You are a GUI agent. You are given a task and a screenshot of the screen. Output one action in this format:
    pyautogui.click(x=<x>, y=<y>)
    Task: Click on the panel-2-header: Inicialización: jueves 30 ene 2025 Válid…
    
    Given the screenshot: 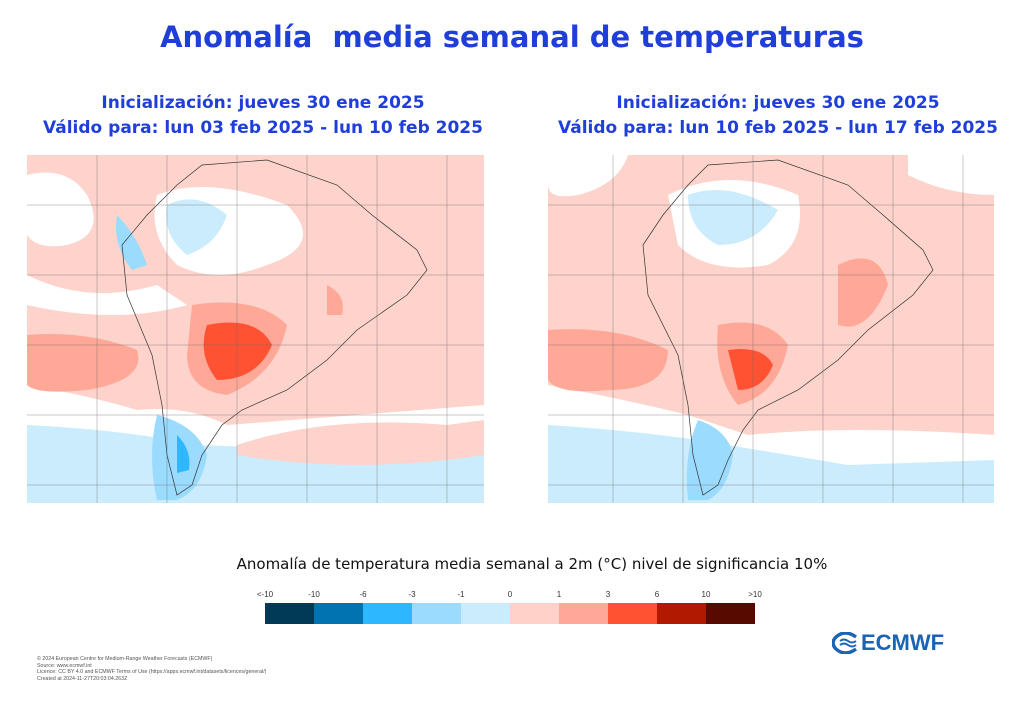 What is the action you would take?
    pyautogui.click(x=771, y=116)
    